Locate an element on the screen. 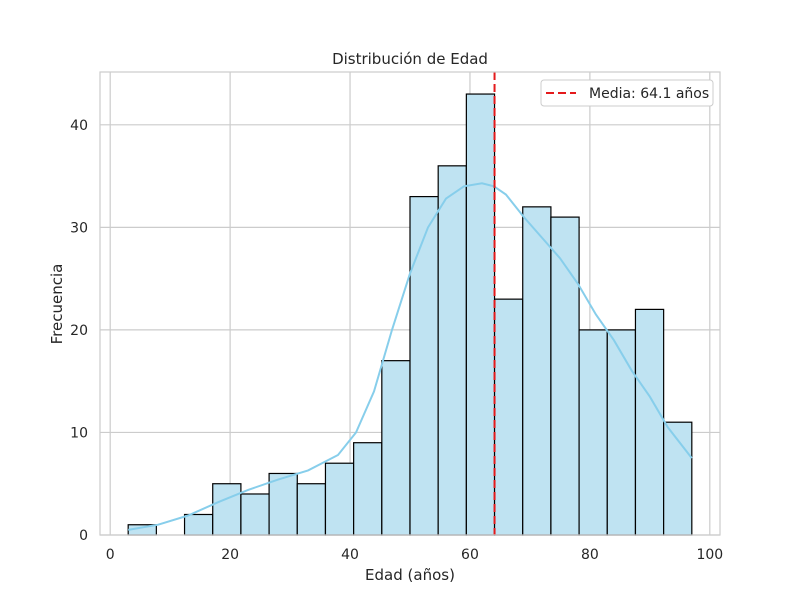 The image size is (800, 600). legend-label: Media: 64.1 años is located at coordinates (649, 94).